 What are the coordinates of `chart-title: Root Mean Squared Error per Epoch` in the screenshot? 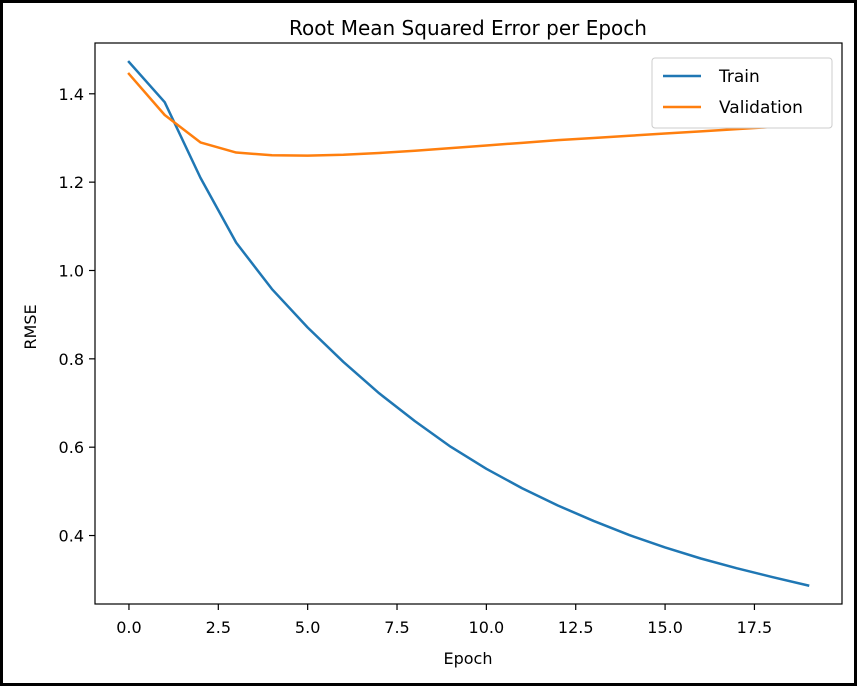 It's located at (468, 28).